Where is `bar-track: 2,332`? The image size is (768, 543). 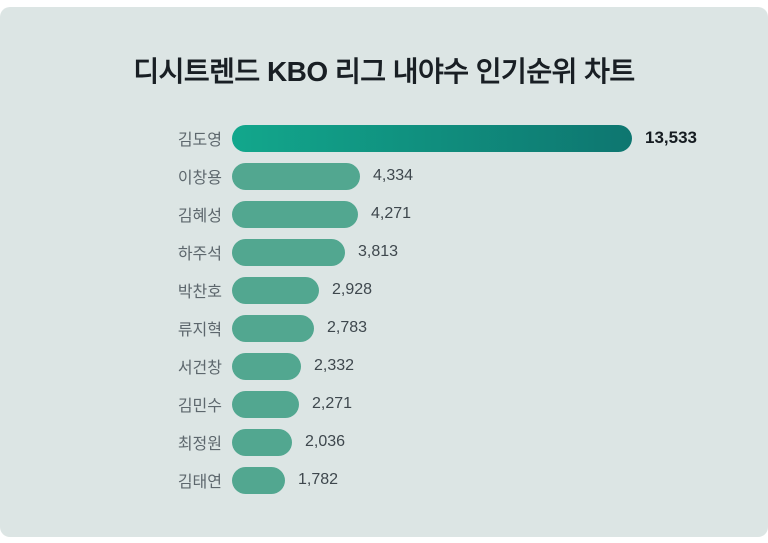 bar-track: 2,332 is located at coordinates (500, 366).